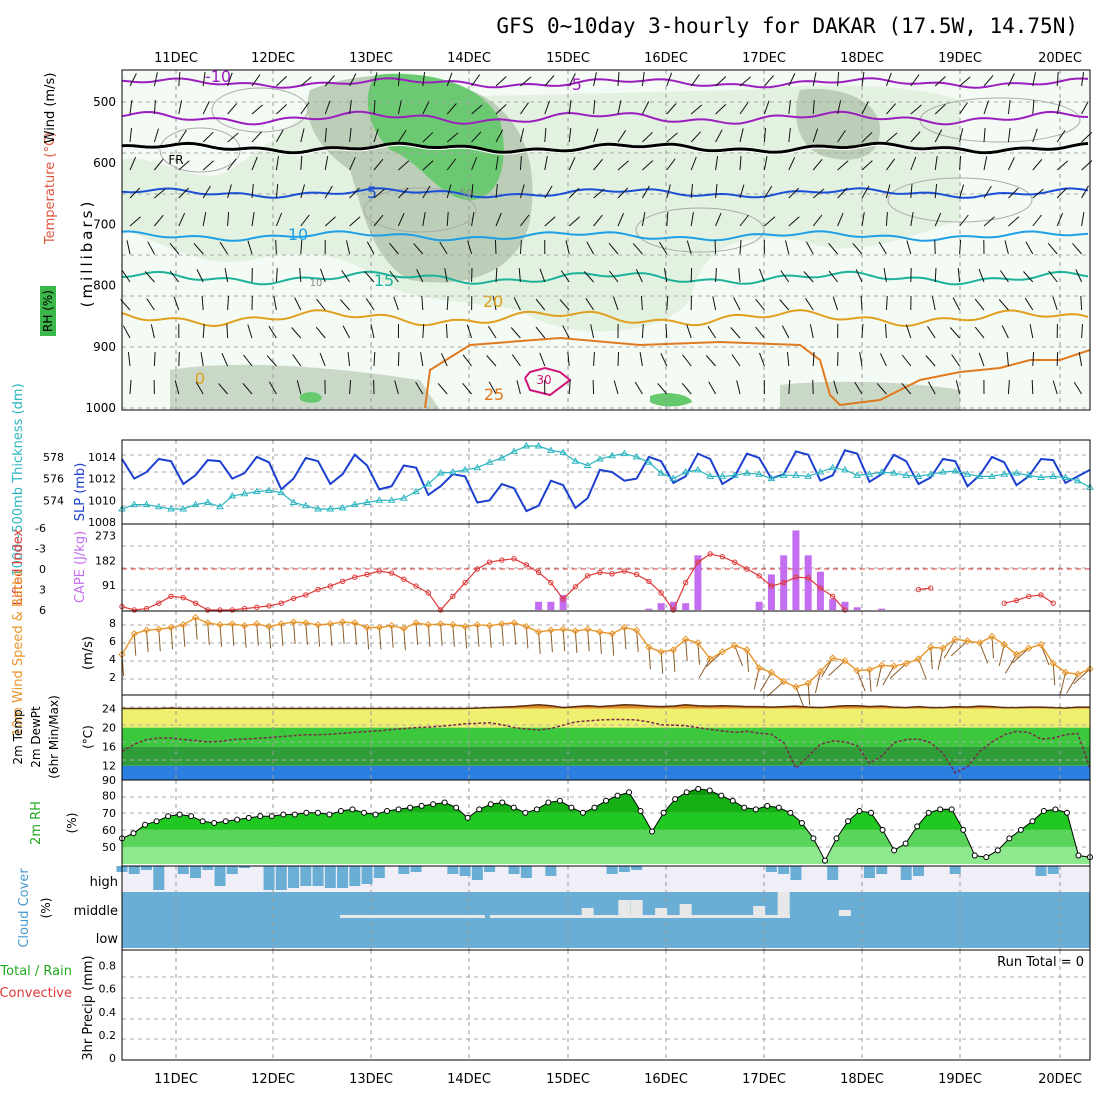  Describe the element at coordinates (36, 971) in the screenshot. I see `precip-total-label: Total / Rain` at that location.